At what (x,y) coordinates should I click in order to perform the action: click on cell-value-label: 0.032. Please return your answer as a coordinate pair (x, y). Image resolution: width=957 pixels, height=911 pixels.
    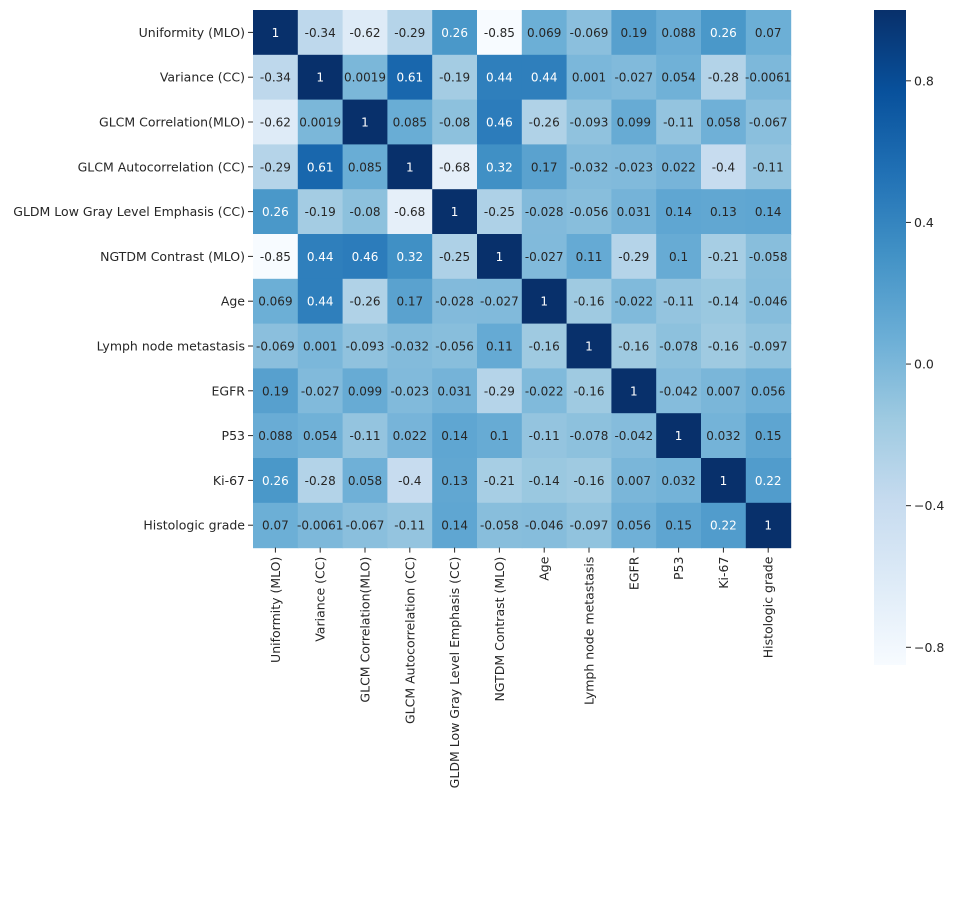
    Looking at the image, I should click on (678, 481).